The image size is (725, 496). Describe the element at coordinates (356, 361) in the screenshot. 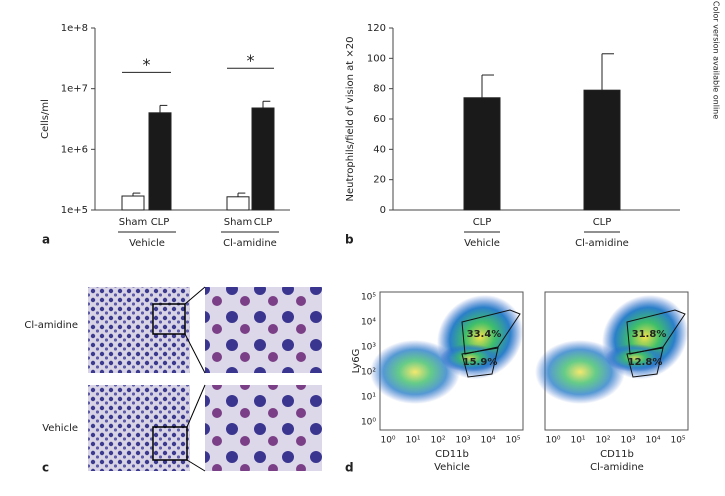

I see `y-axis-label: Ly6G` at that location.